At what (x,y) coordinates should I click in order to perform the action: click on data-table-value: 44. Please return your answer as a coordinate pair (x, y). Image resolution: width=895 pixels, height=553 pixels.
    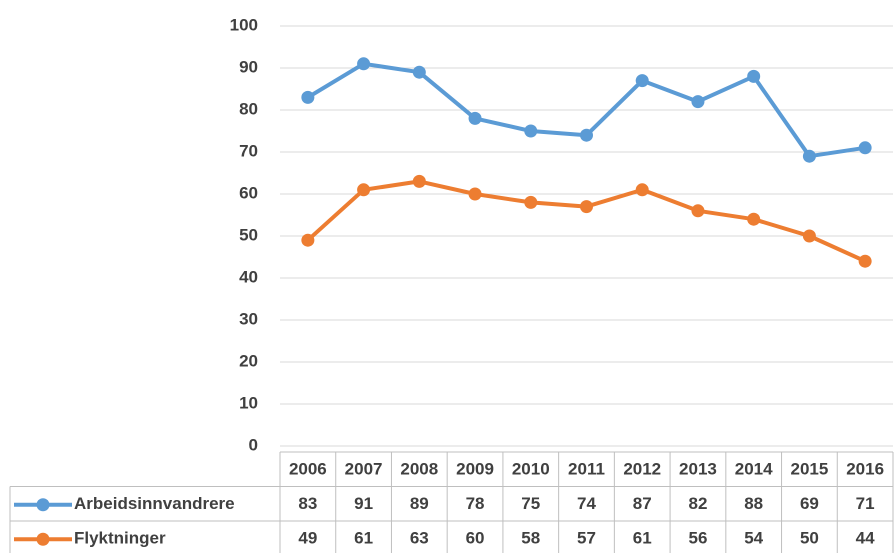
    Looking at the image, I should click on (865, 538).